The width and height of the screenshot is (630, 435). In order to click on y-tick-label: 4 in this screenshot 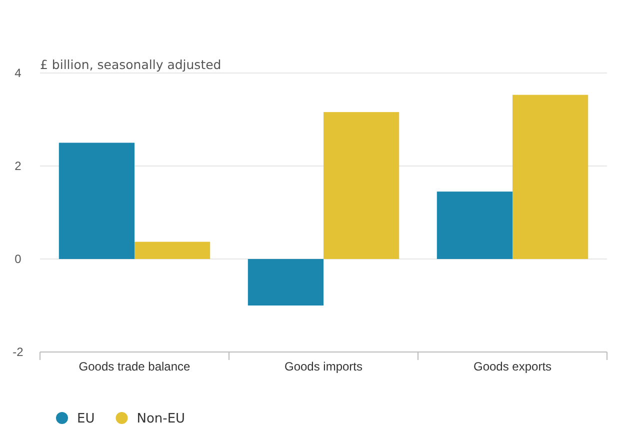, I will do `click(18, 73)`.